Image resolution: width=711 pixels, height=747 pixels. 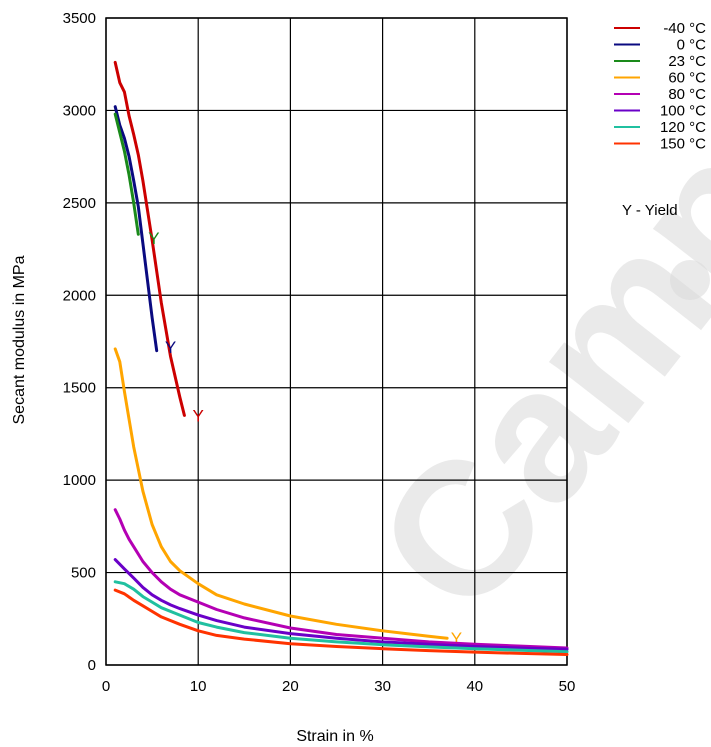 What do you see at coordinates (692, 45) in the screenshot?
I see `legend-label-1: 0 °C` at bounding box center [692, 45].